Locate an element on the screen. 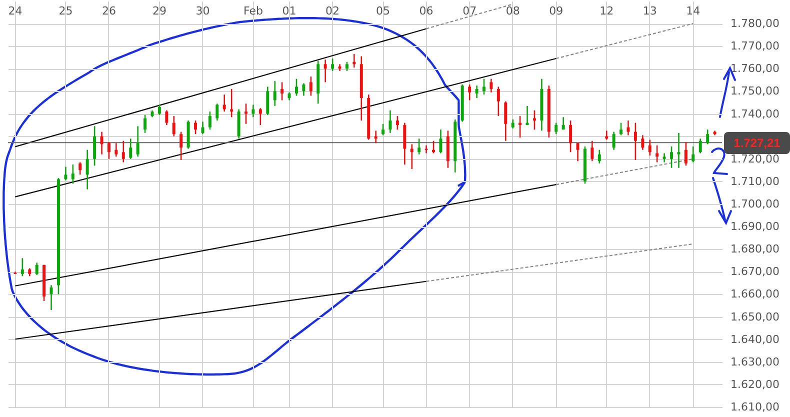 The width and height of the screenshot is (790, 417). x-tick-label: 25 is located at coordinates (65, 11).